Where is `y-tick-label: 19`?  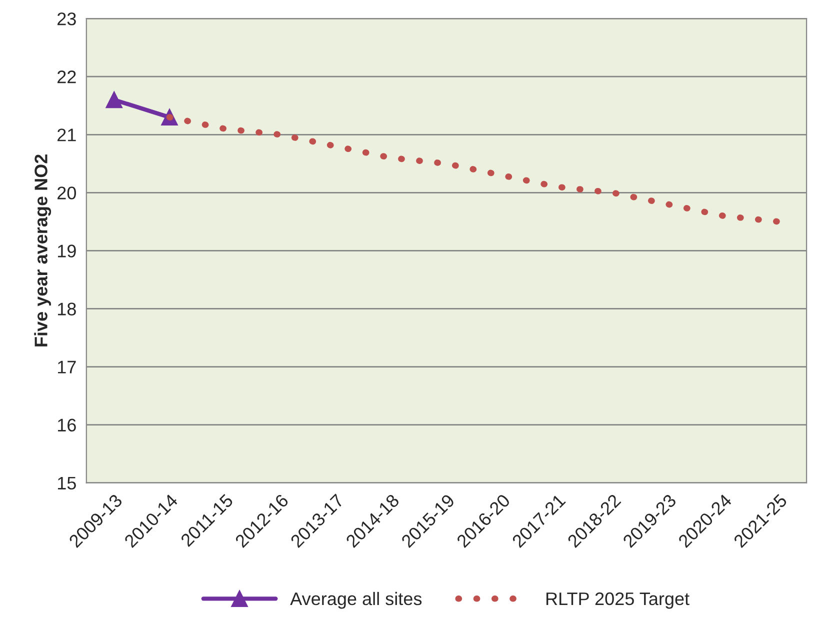 y-tick-label: 19 is located at coordinates (67, 251).